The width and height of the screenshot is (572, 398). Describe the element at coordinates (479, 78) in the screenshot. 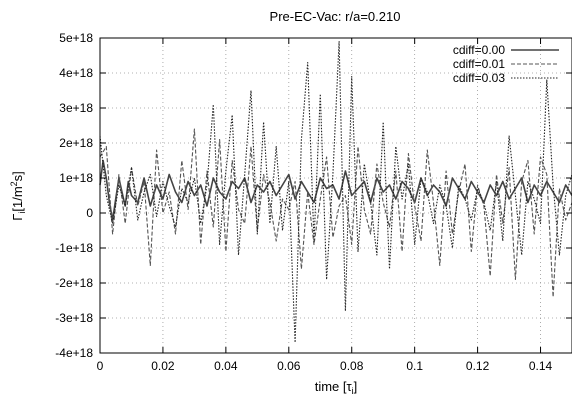

I see `legend-label: cdiff=0.03` at that location.